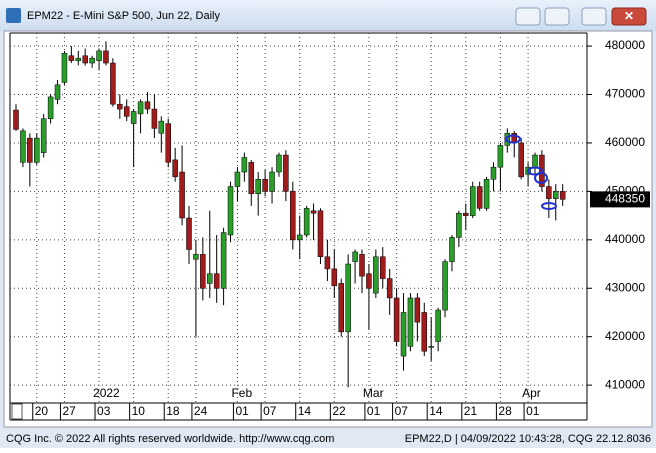 The image size is (656, 453). I want to click on x-tick-label: 14, so click(436, 411).